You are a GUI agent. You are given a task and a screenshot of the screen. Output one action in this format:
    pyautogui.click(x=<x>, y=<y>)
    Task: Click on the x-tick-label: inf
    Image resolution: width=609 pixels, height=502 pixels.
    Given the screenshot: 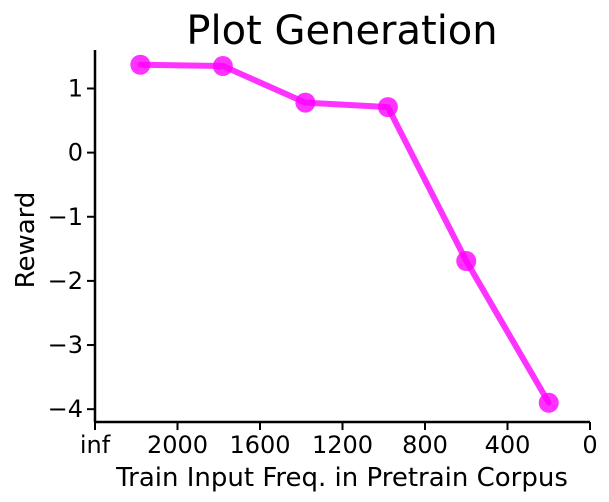 What is the action you would take?
    pyautogui.click(x=95, y=445)
    